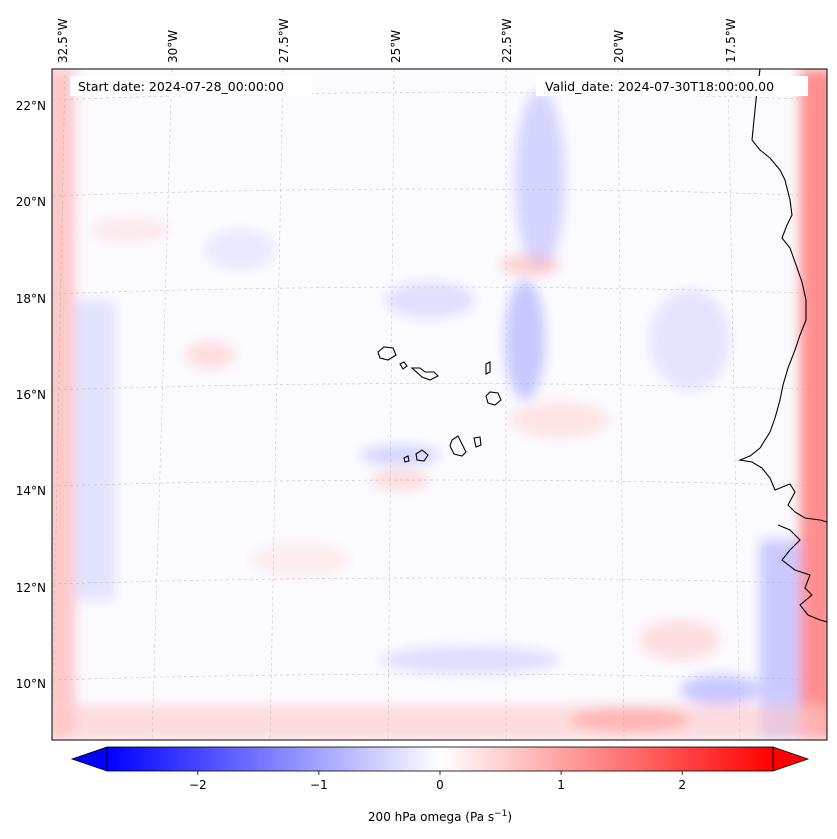 The height and width of the screenshot is (839, 837). I want to click on island-brava, so click(406, 459).